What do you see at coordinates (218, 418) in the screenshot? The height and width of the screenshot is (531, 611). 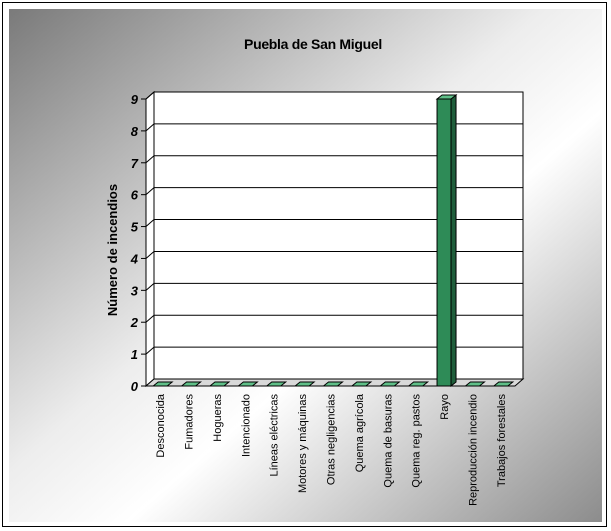 I see `x-tick-label: Hogueras` at bounding box center [218, 418].